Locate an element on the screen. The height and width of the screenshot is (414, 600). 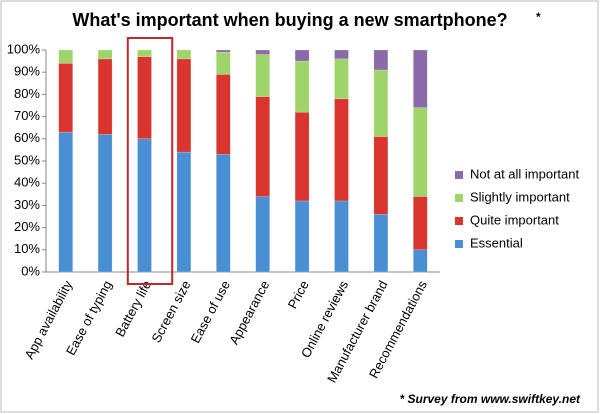
y-tick-label: 90% is located at coordinates (27, 71).